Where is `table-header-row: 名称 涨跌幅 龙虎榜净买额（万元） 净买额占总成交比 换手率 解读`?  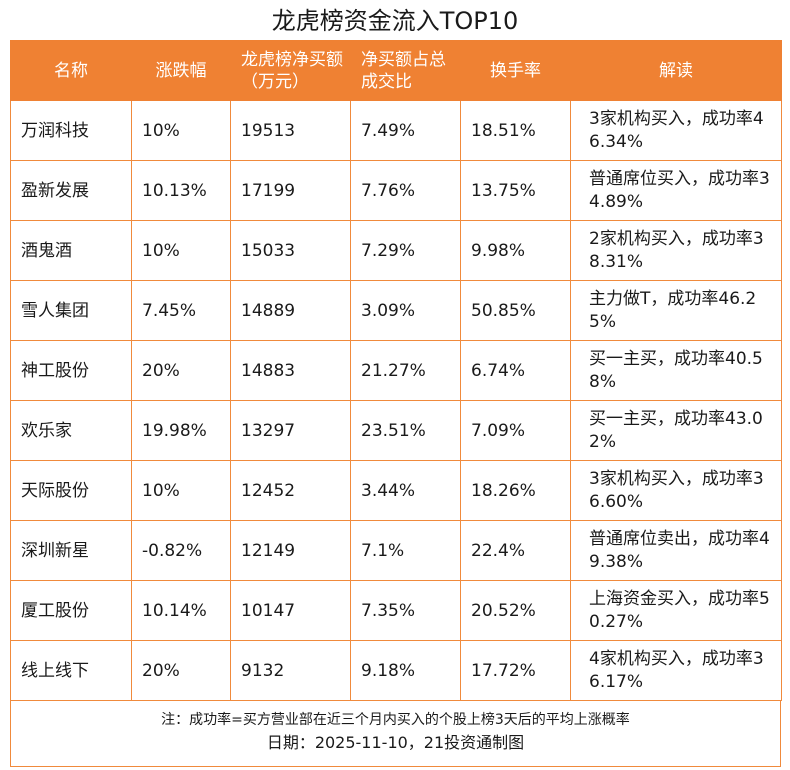 table-header-row: 名称 涨跌幅 龙虎榜净买额（万元） 净买额占总成交比 换手率 解读 is located at coordinates (396, 70).